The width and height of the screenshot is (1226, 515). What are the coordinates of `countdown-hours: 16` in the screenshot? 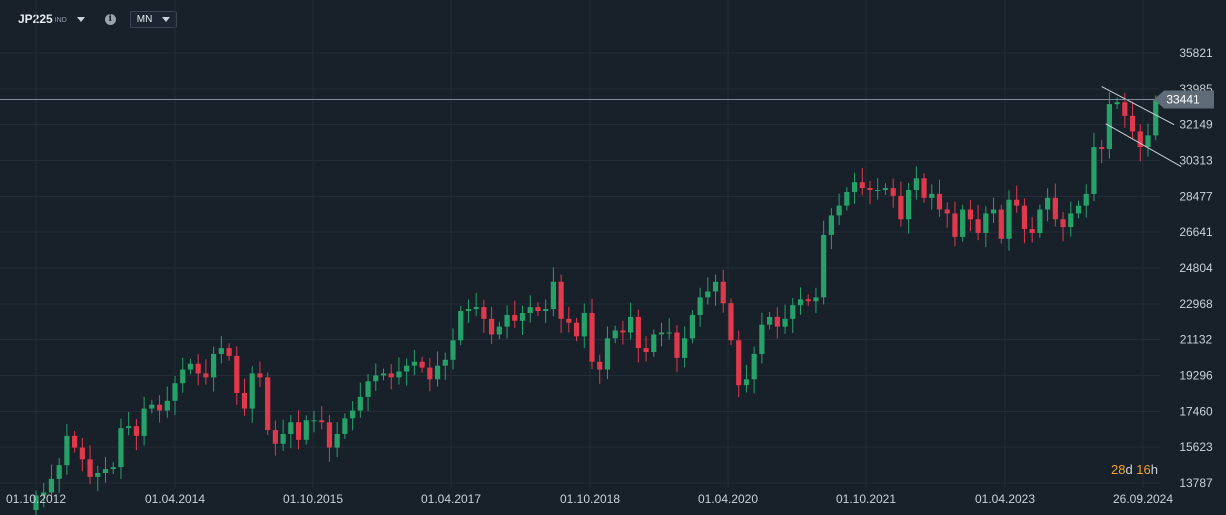 It's located at (1143, 469).